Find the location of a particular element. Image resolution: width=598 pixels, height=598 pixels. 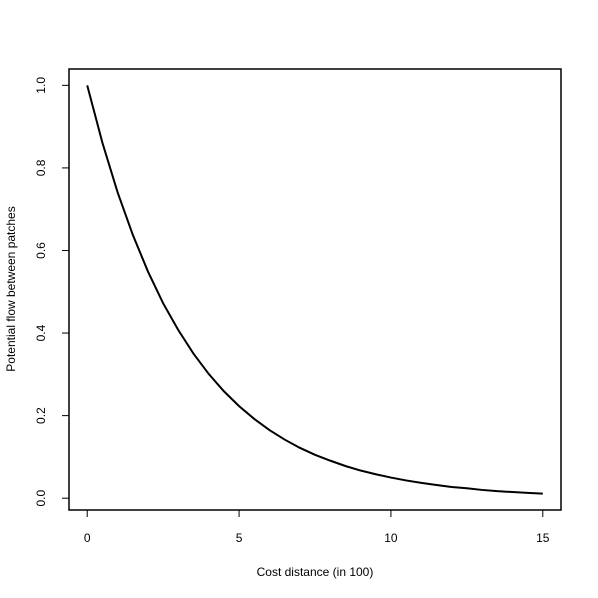

y-tick-label: 0.2 is located at coordinates (41, 415).